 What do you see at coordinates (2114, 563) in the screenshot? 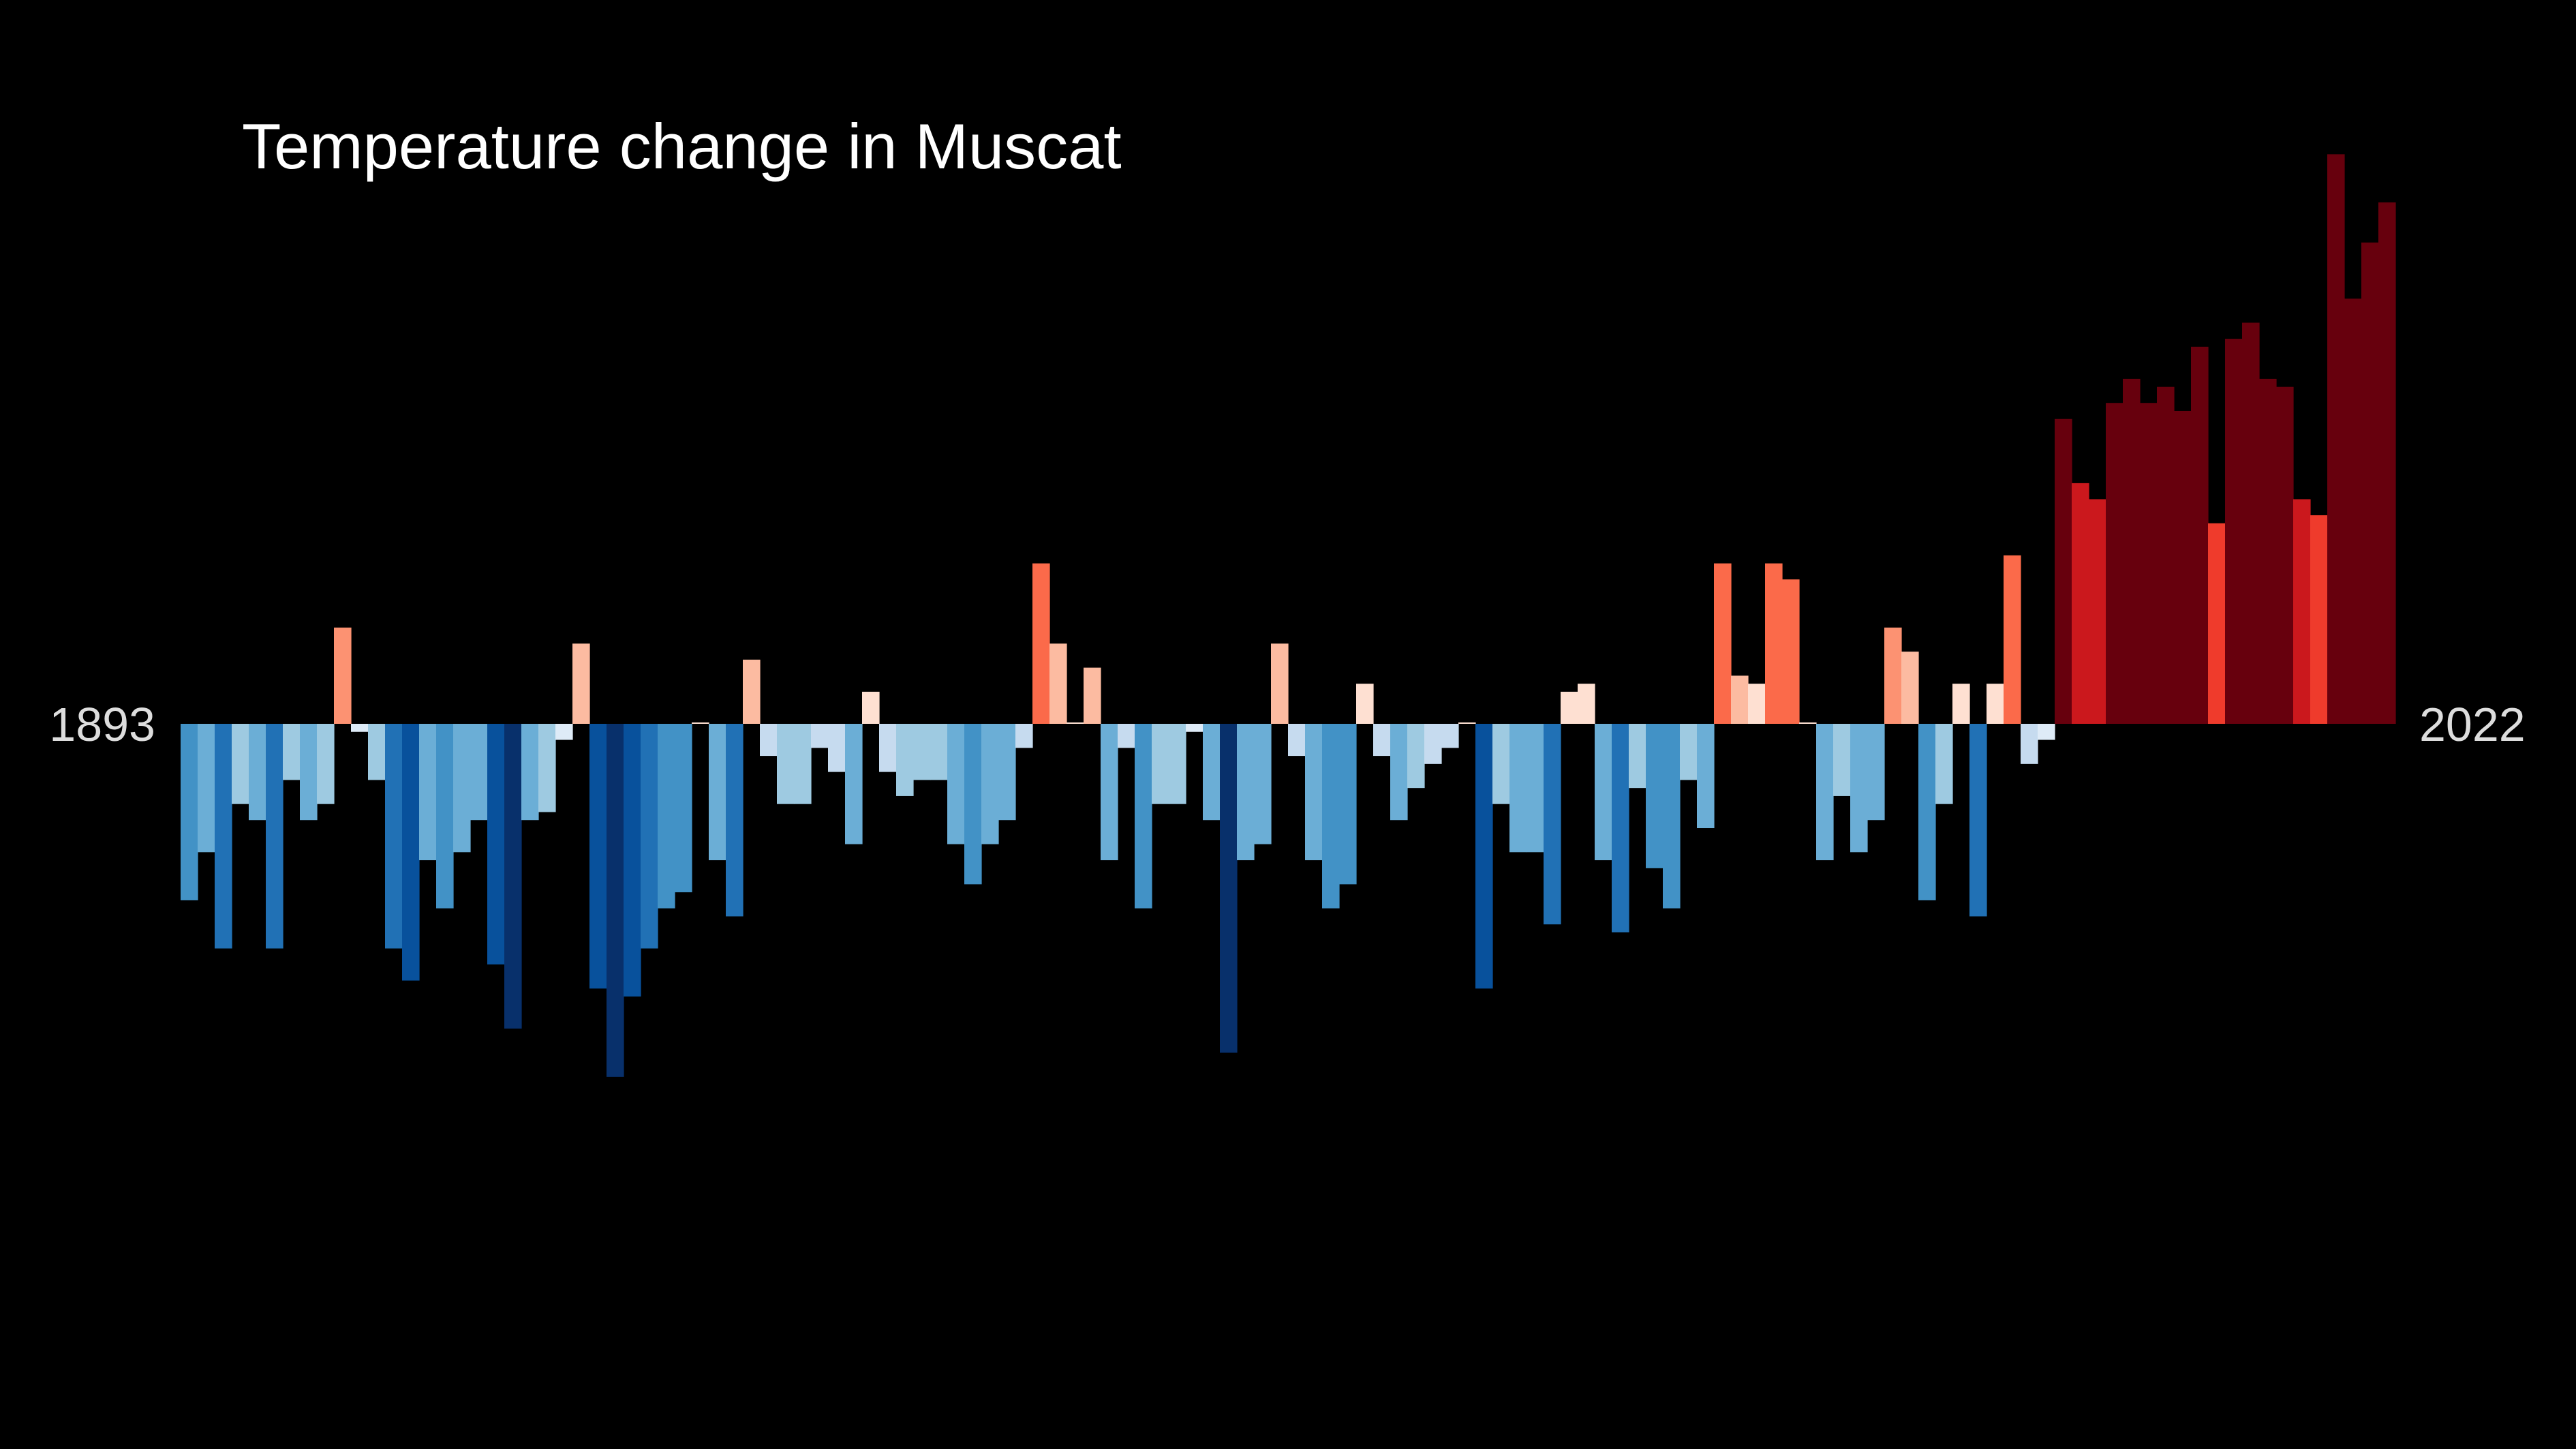
I see `bar-2006` at bounding box center [2114, 563].